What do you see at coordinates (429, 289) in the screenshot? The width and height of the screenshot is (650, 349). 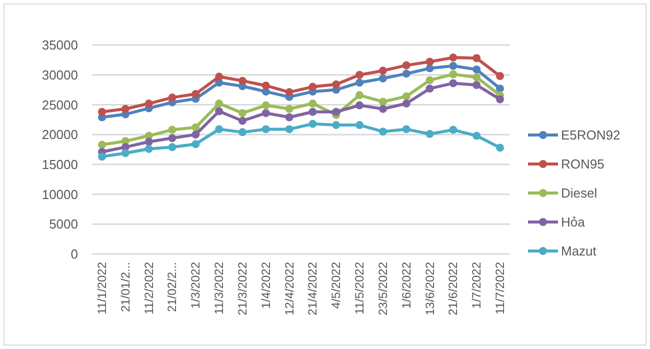 I see `x-tick-label: 13/6/2022` at bounding box center [429, 289].